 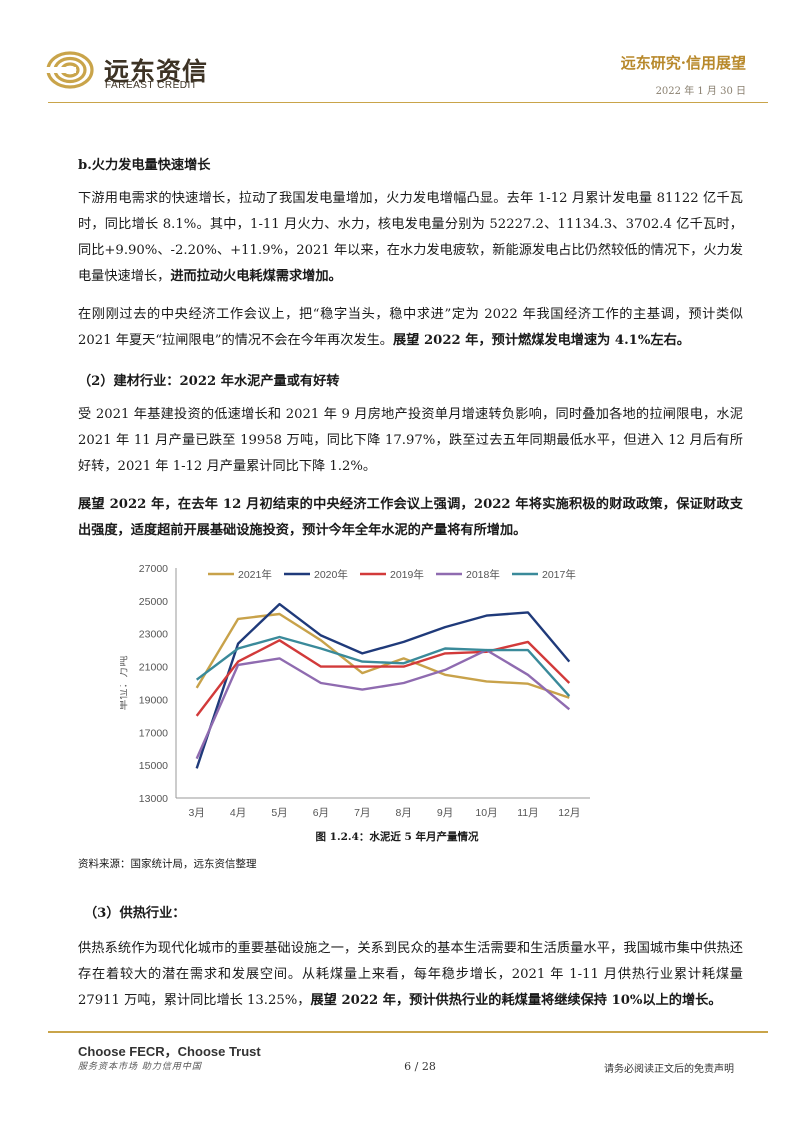 What do you see at coordinates (209, 381) in the screenshot?
I see `section-heading-building-materials: （2）建材行业：2022 年水泥产量或有好转` at bounding box center [209, 381].